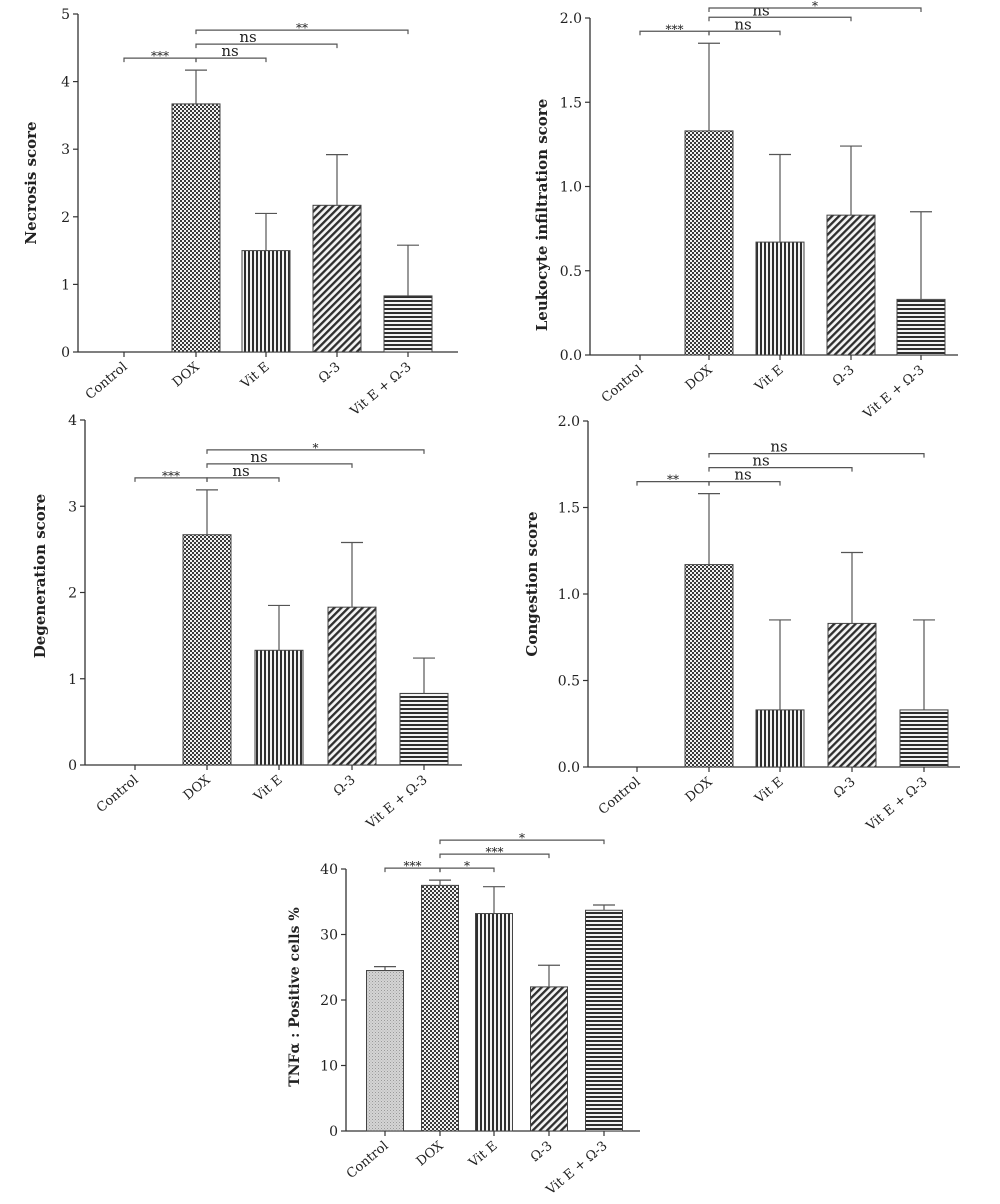  I want to click on y-tick-label: 0.0, so click(569, 768).